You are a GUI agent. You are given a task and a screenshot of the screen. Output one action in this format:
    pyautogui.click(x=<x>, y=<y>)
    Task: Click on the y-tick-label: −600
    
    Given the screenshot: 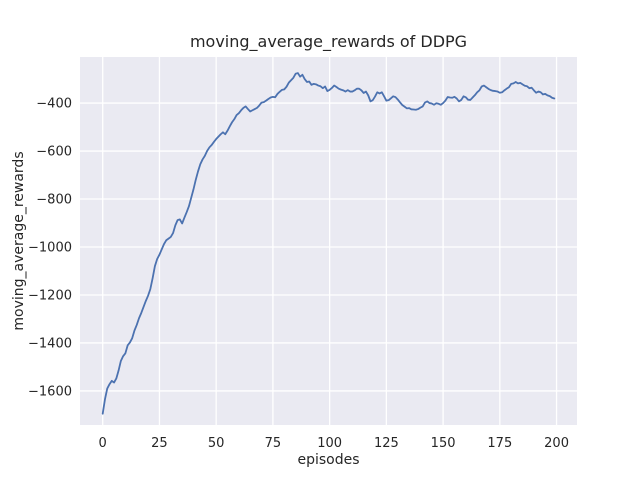 What is the action you would take?
    pyautogui.click(x=54, y=152)
    